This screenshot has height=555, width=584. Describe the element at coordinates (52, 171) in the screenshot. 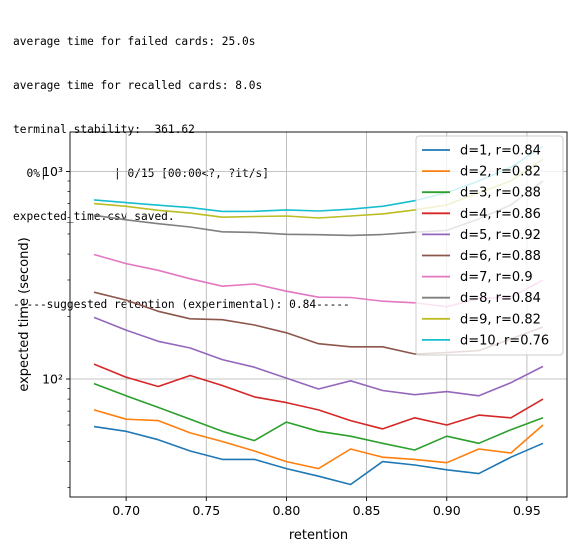

I see `y-tick-label: 10³` at that location.